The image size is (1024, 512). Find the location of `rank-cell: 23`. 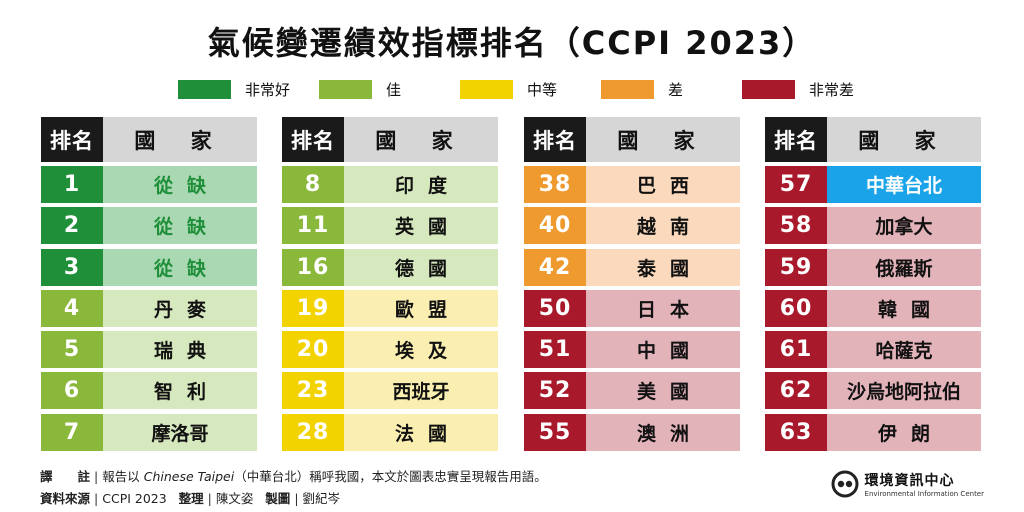

rank-cell: 23 is located at coordinates (313, 391).